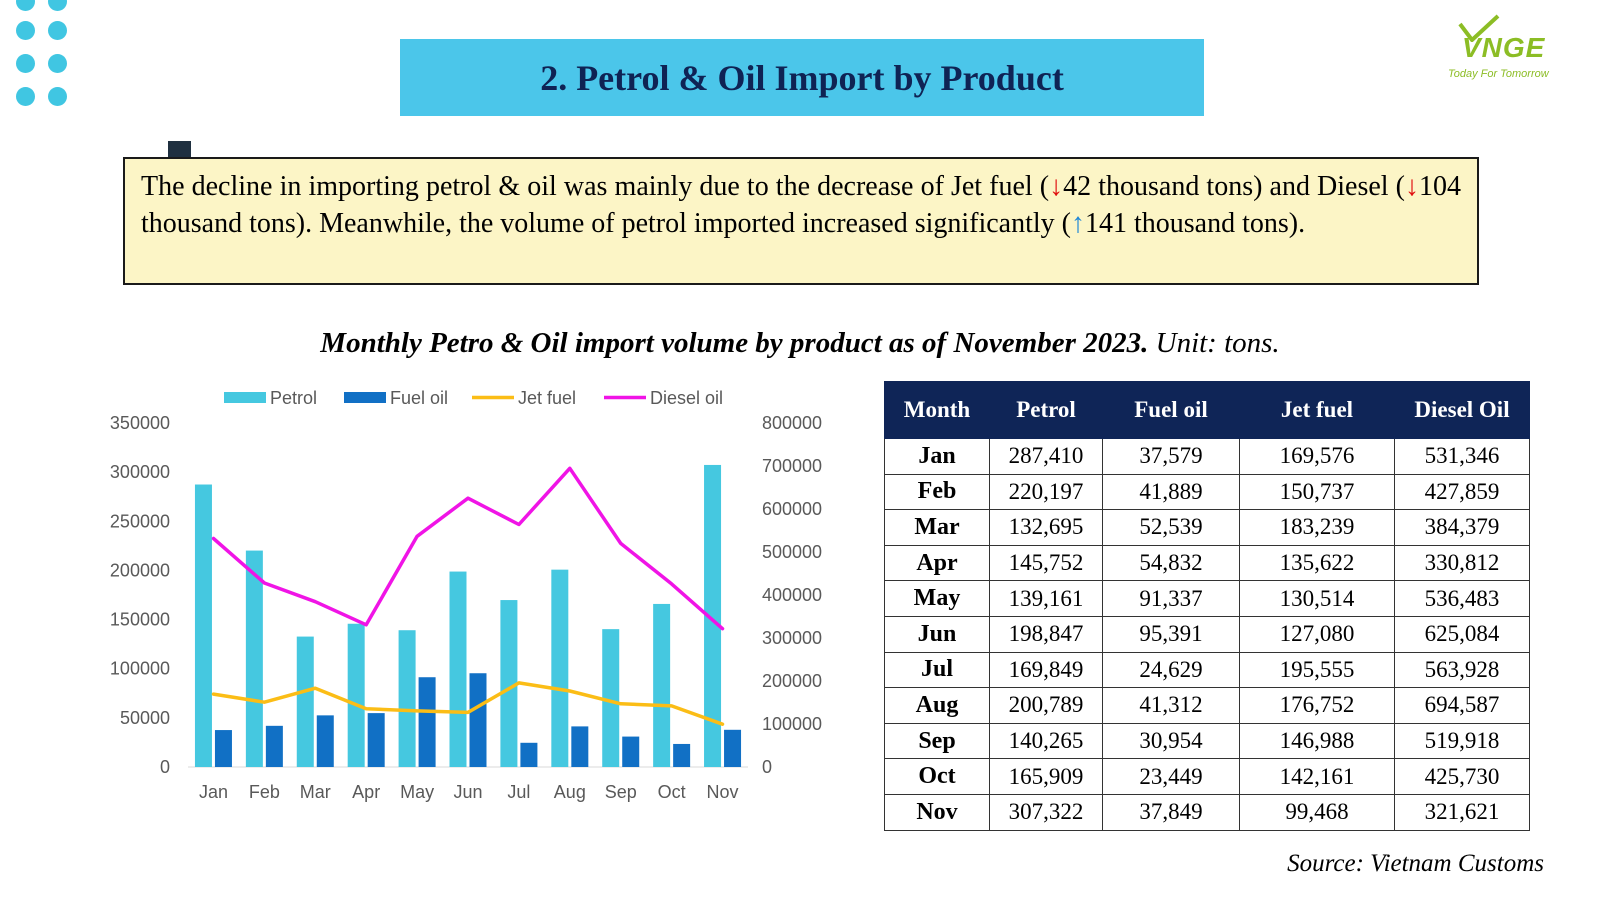 This screenshot has width=1600, height=900. What do you see at coordinates (1462, 410) in the screenshot?
I see `header-diesel-oil: Diesel Oil` at bounding box center [1462, 410].